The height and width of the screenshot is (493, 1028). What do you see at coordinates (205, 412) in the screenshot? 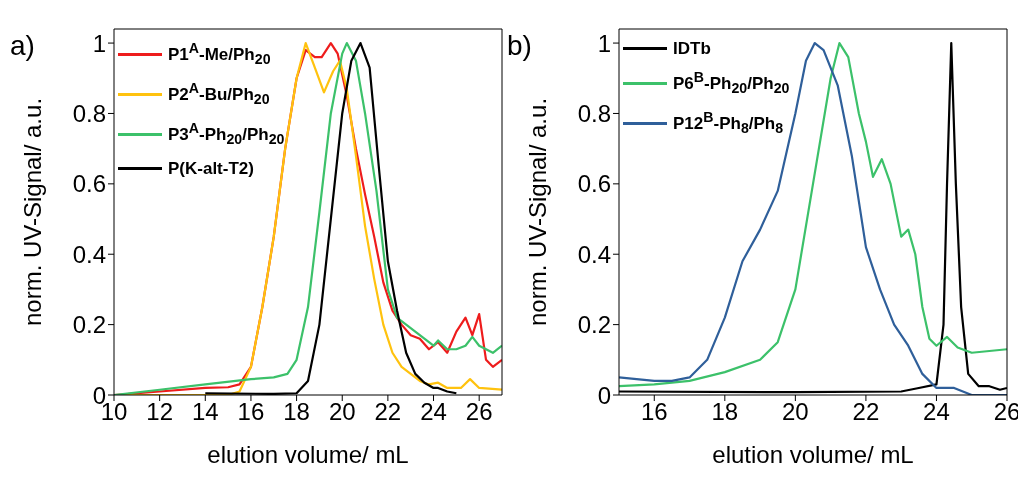
I see `x-tick-label: 14` at bounding box center [205, 412].